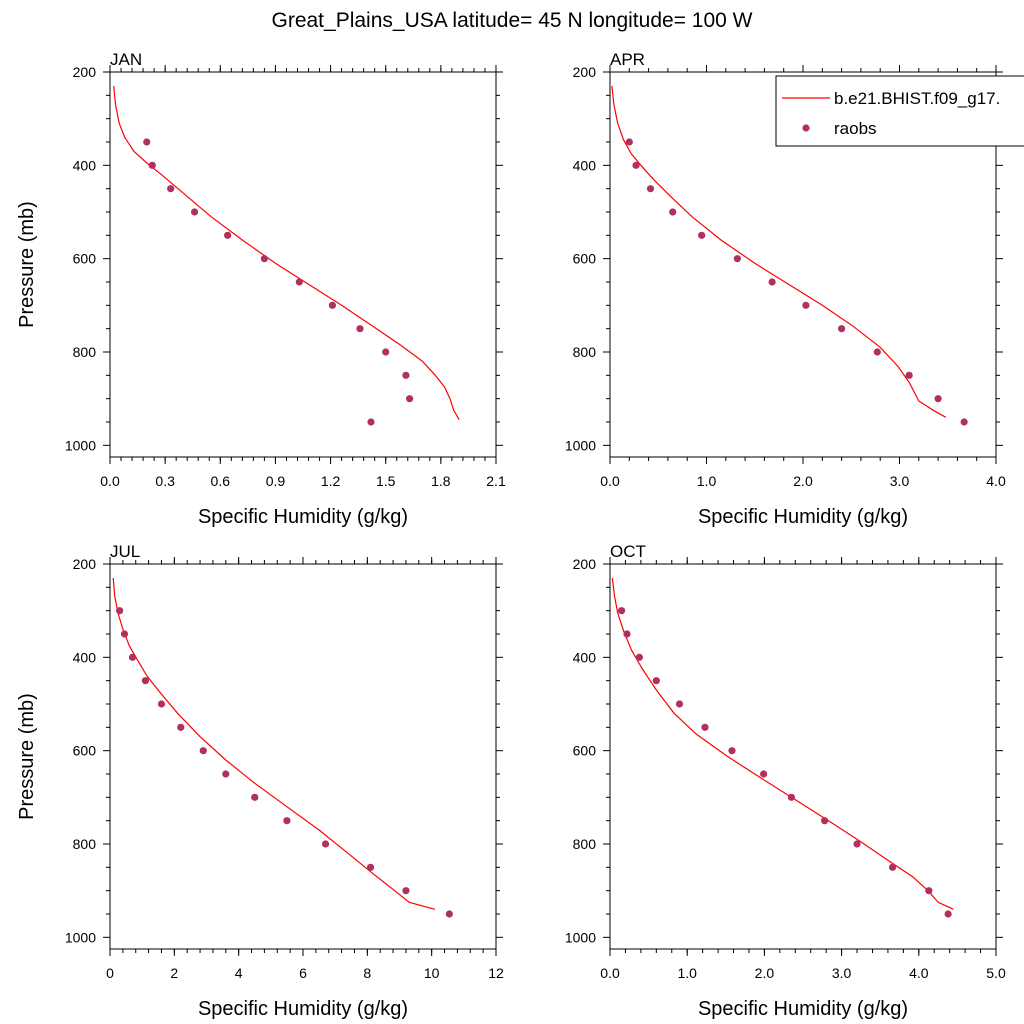 This screenshot has height=1024, width=1024. What do you see at coordinates (386, 481) in the screenshot?
I see `x-tick-label: 1.5` at bounding box center [386, 481].